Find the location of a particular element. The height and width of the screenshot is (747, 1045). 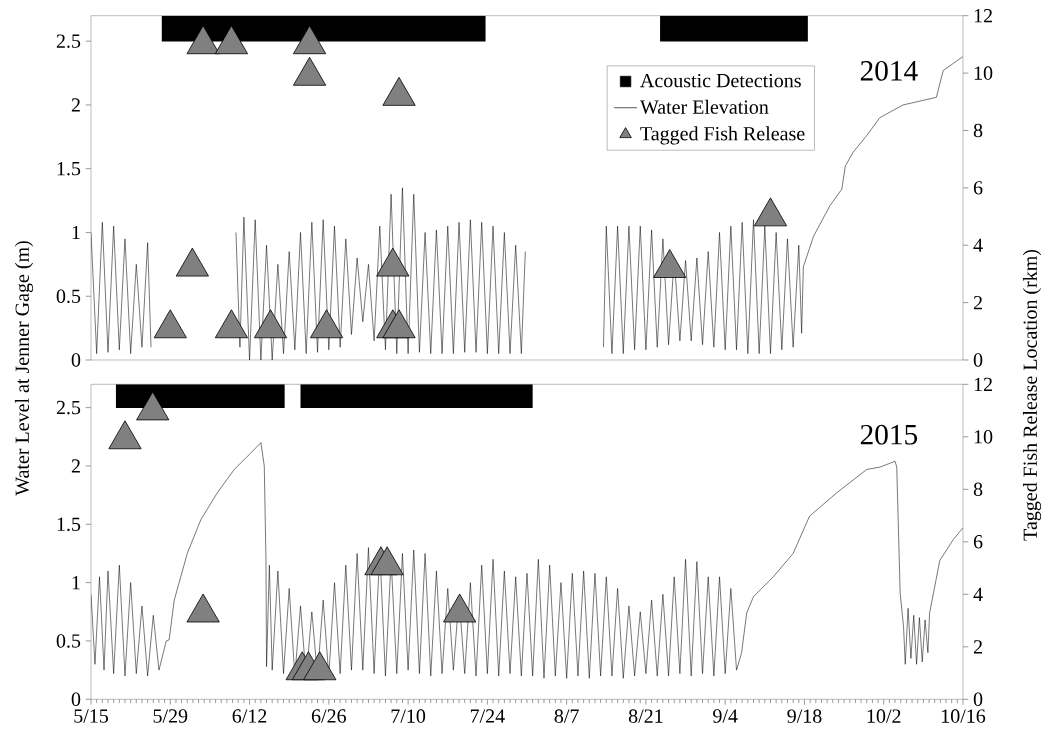

legend-label: Water Elevation is located at coordinates (704, 106).